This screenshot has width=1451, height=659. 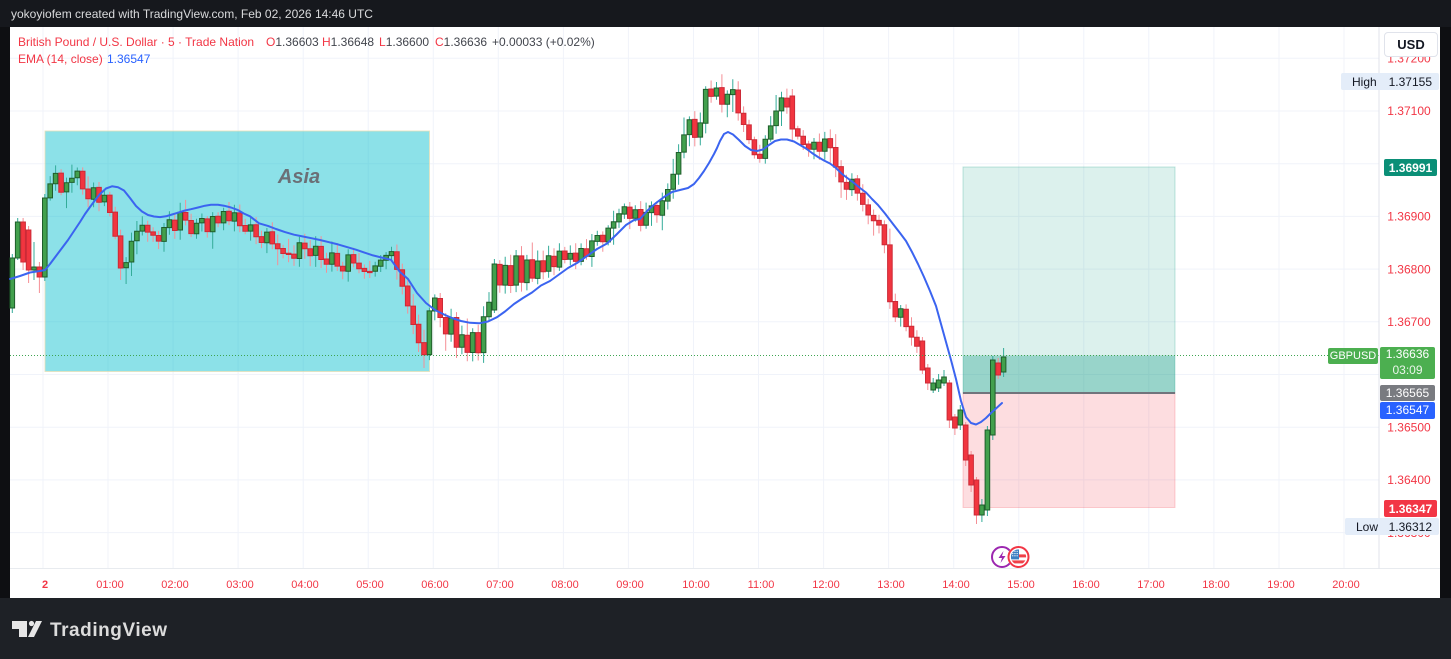 I want to click on svg-text: 13:00, so click(x=891, y=585).